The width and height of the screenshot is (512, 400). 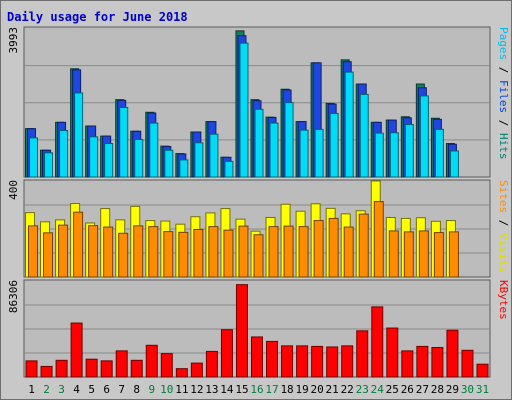 What do you see at coordinates (211, 389) in the screenshot?
I see `x-tick-label: 13` at bounding box center [211, 389].